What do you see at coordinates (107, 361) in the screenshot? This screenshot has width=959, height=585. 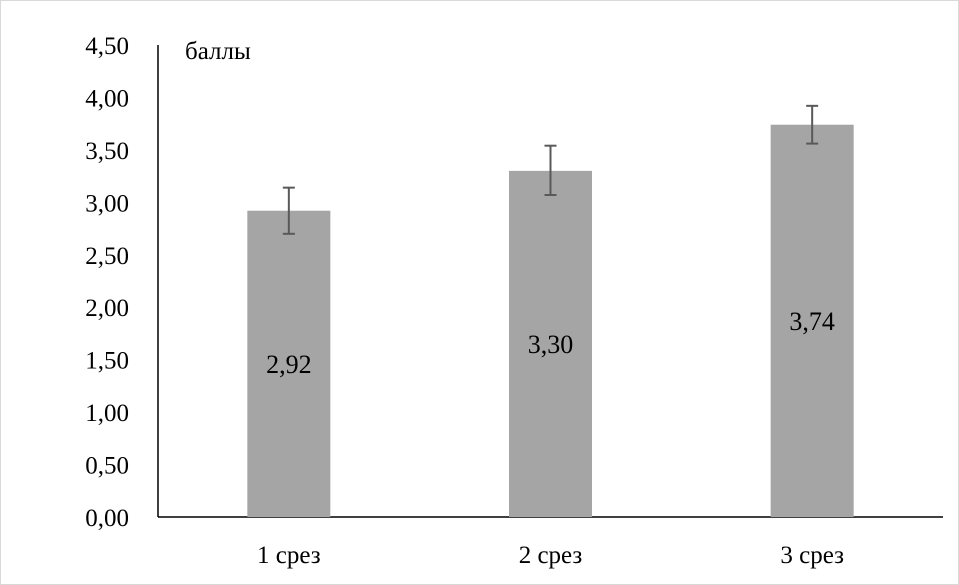 I see `y-tick-label: 1,50` at bounding box center [107, 361].